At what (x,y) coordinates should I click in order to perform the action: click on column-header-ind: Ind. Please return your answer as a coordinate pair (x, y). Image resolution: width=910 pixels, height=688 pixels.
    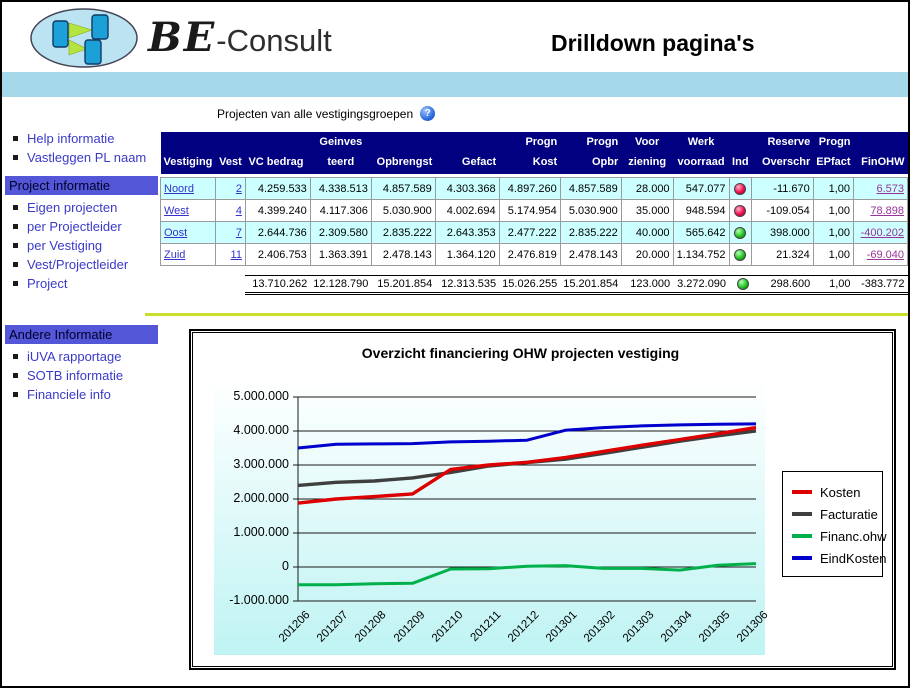
    Looking at the image, I should click on (740, 163).